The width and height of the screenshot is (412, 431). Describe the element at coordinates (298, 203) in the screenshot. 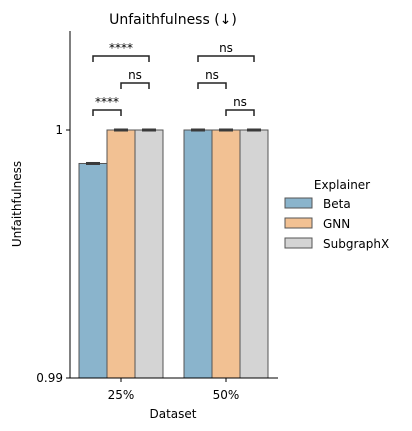

I see `legend-swatch-beta` at that location.